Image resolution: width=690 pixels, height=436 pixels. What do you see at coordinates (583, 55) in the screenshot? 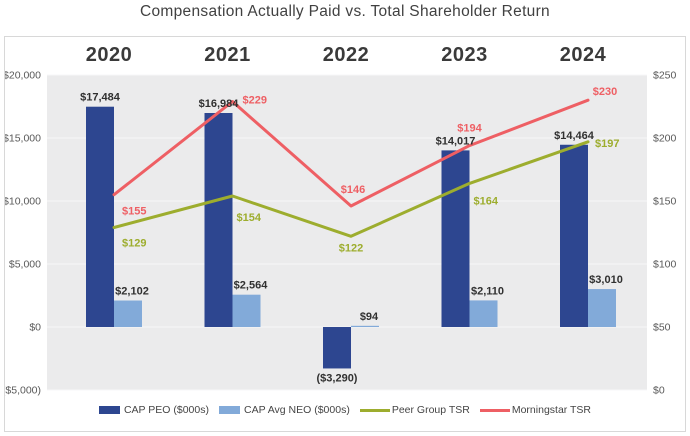
I see `year-label: 2024` at bounding box center [583, 55].